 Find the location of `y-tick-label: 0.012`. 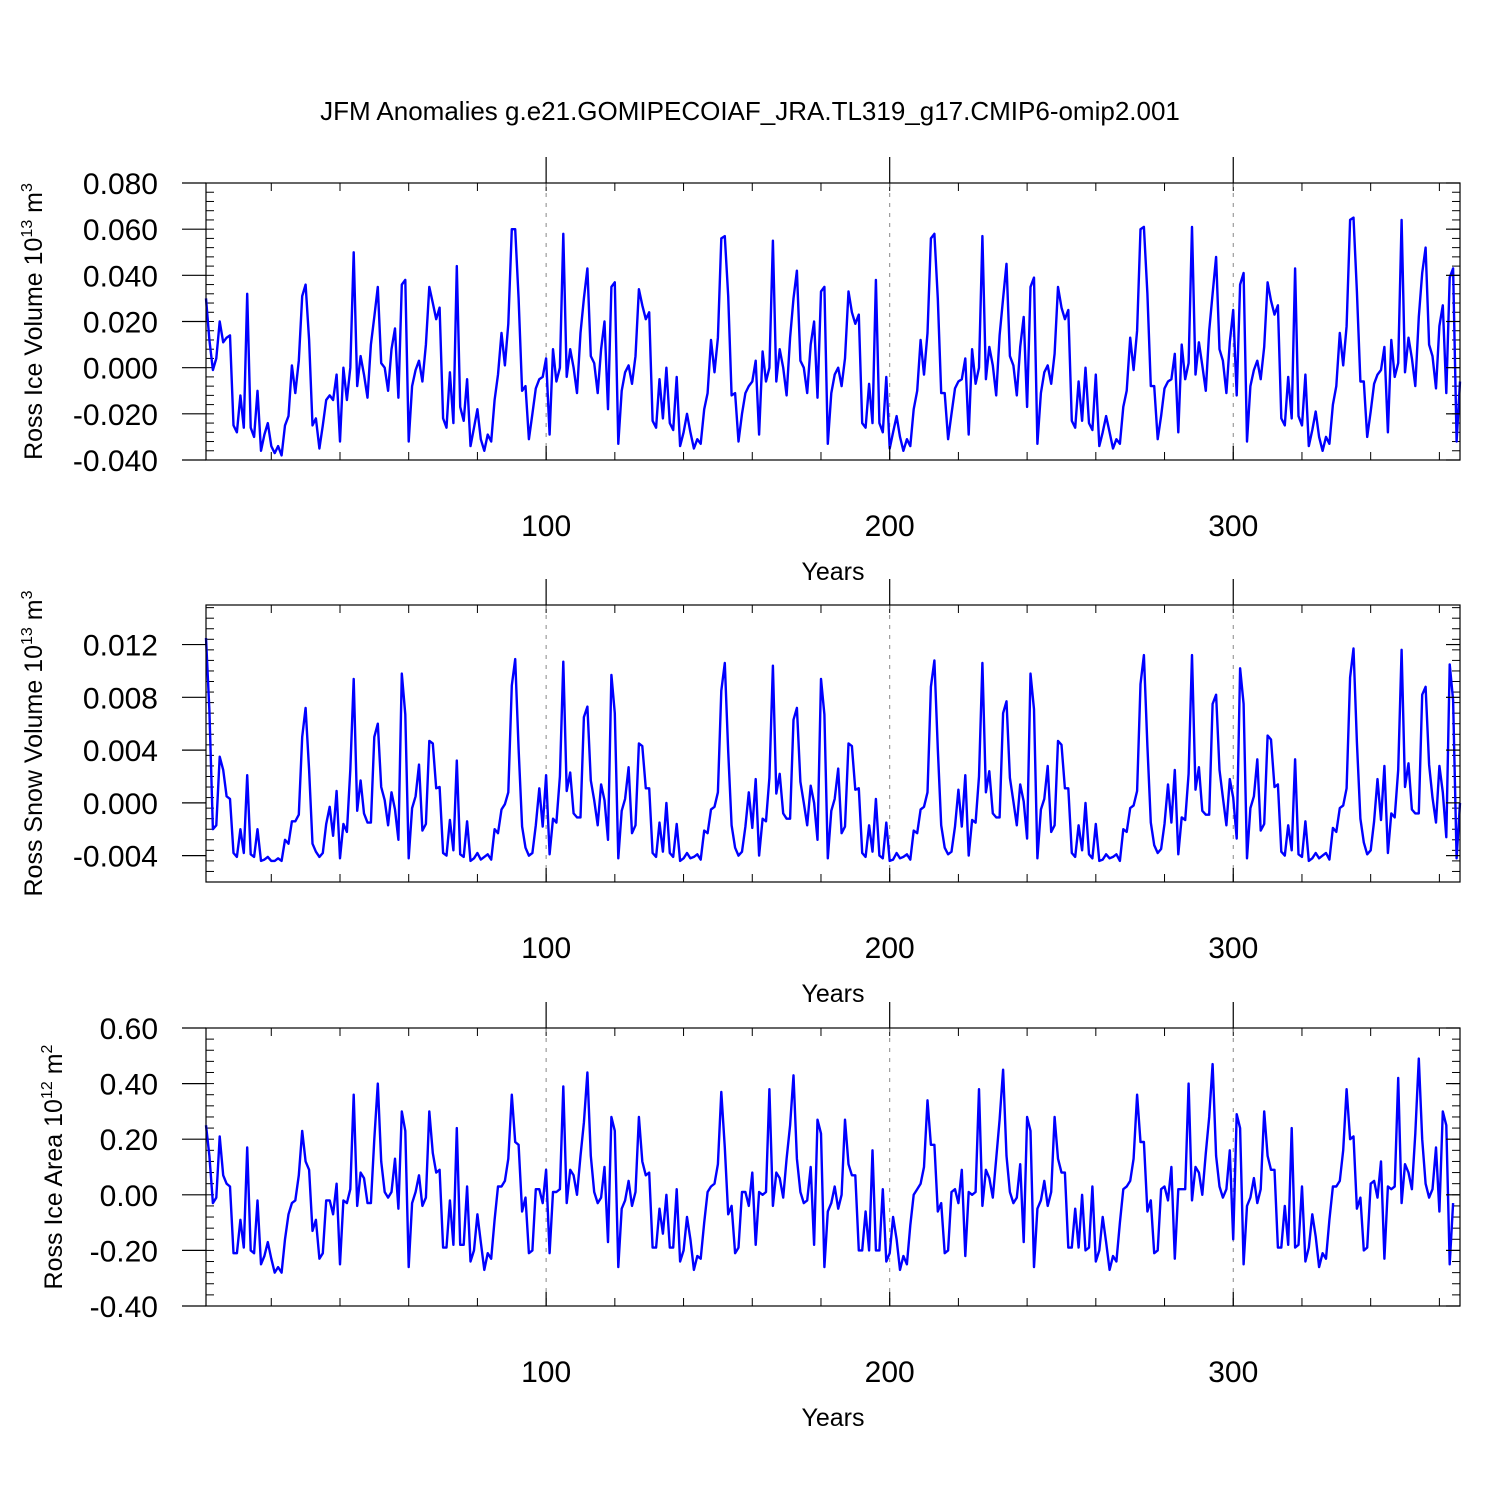

y-tick-label: 0.012 is located at coordinates (120, 646).